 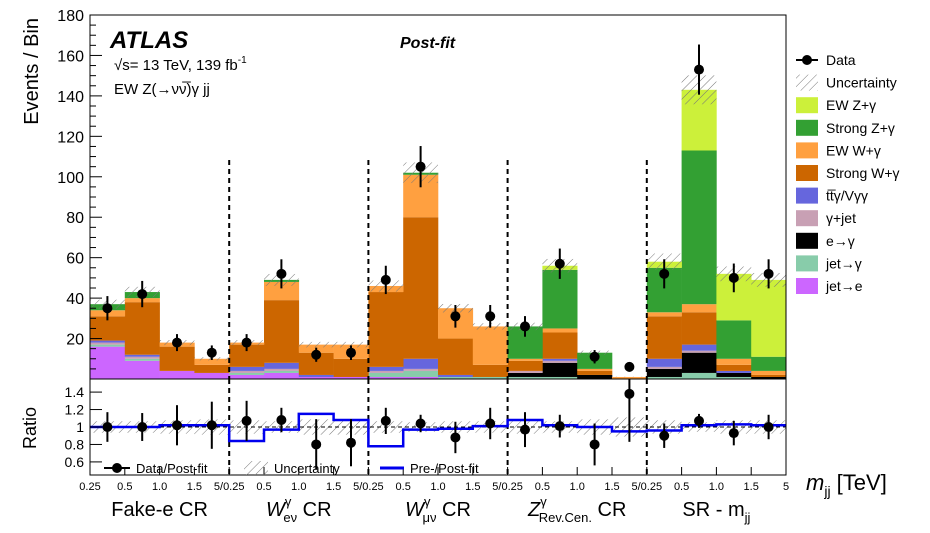 What do you see at coordinates (420, 370) in the screenshot?
I see `bar--jet-10` at bounding box center [420, 370].